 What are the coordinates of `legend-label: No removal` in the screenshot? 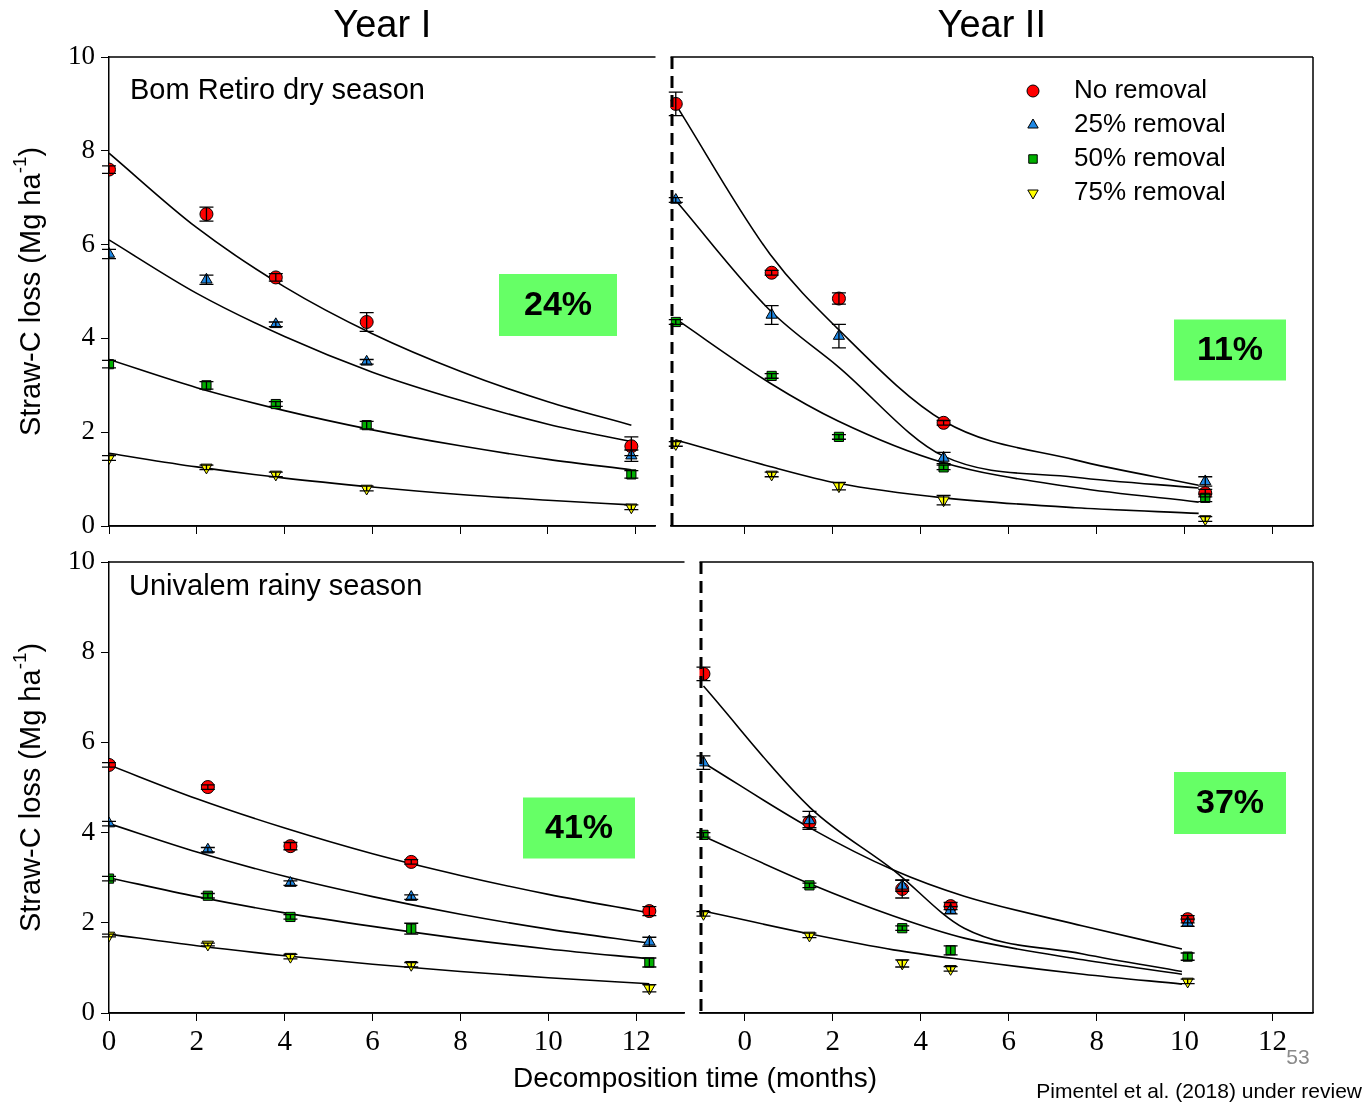 It's located at (1140, 89).